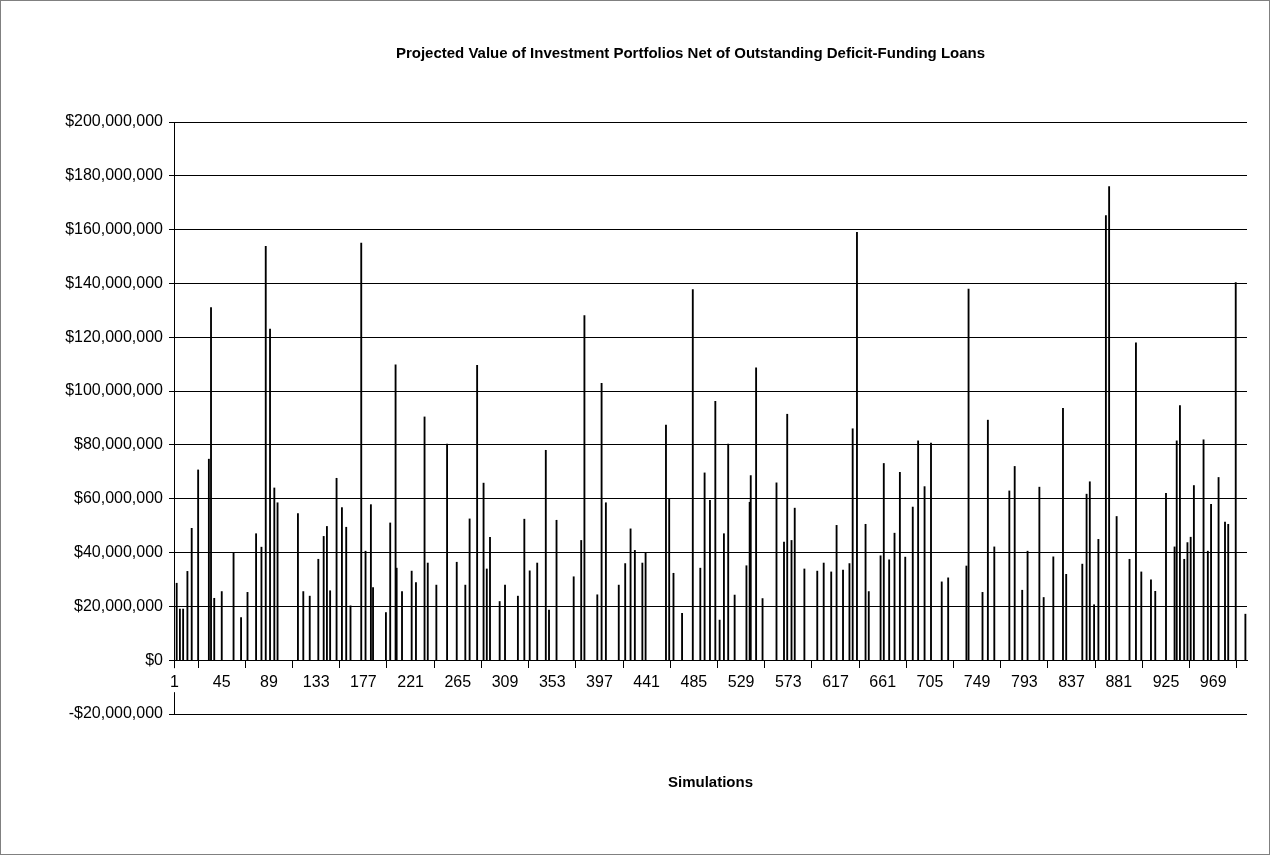  Describe the element at coordinates (114, 121) in the screenshot. I see `y-tick-label: $200,000,000` at that location.